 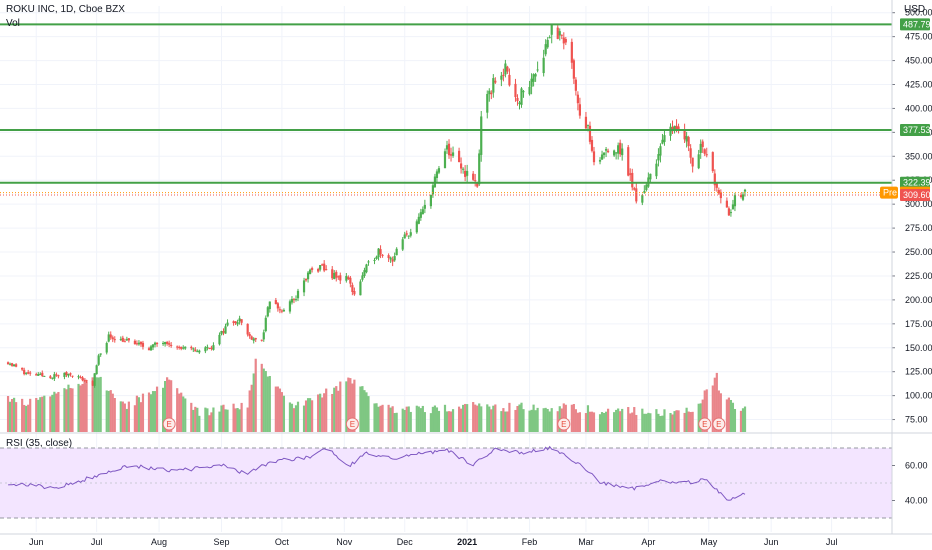 I want to click on x-tick-label: May, so click(x=709, y=542).